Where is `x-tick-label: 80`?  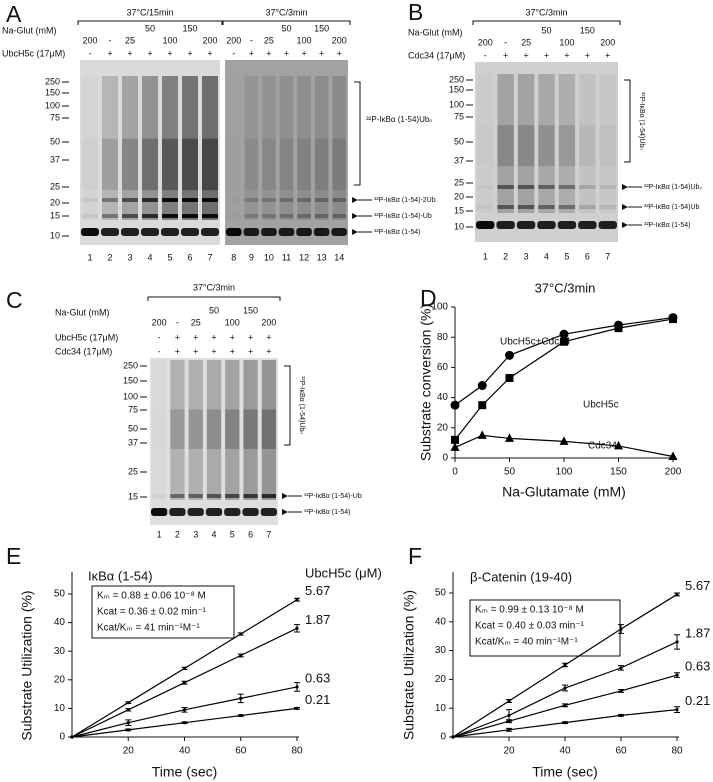 x-tick-label: 80 is located at coordinates (297, 751).